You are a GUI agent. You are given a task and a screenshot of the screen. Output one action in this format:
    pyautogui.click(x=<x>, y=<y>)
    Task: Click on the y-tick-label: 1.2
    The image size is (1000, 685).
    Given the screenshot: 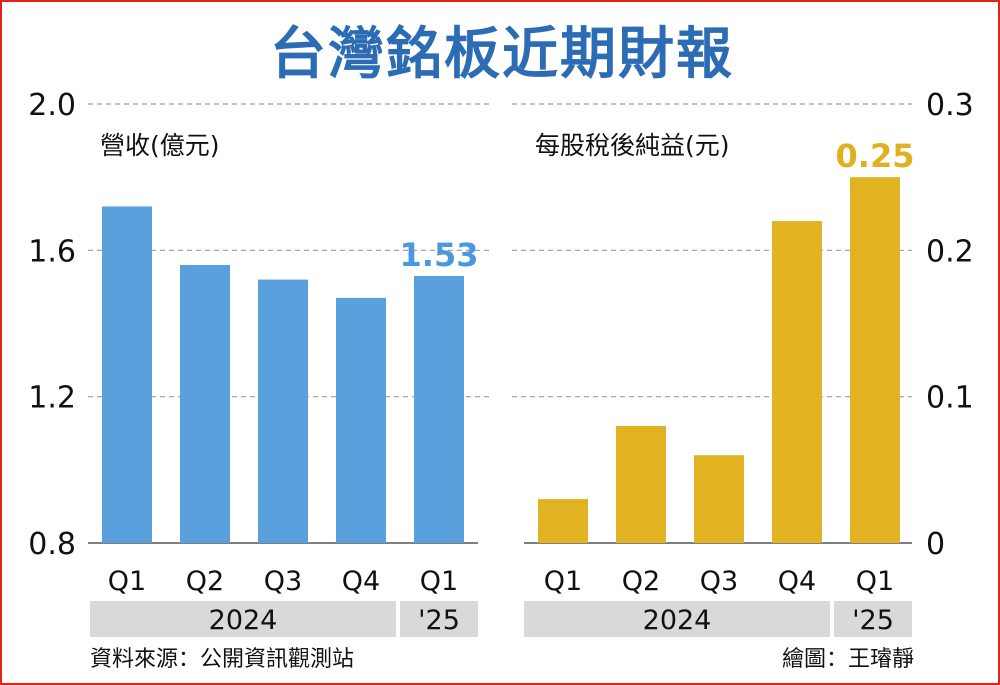 What is the action you would take?
    pyautogui.click(x=52, y=398)
    